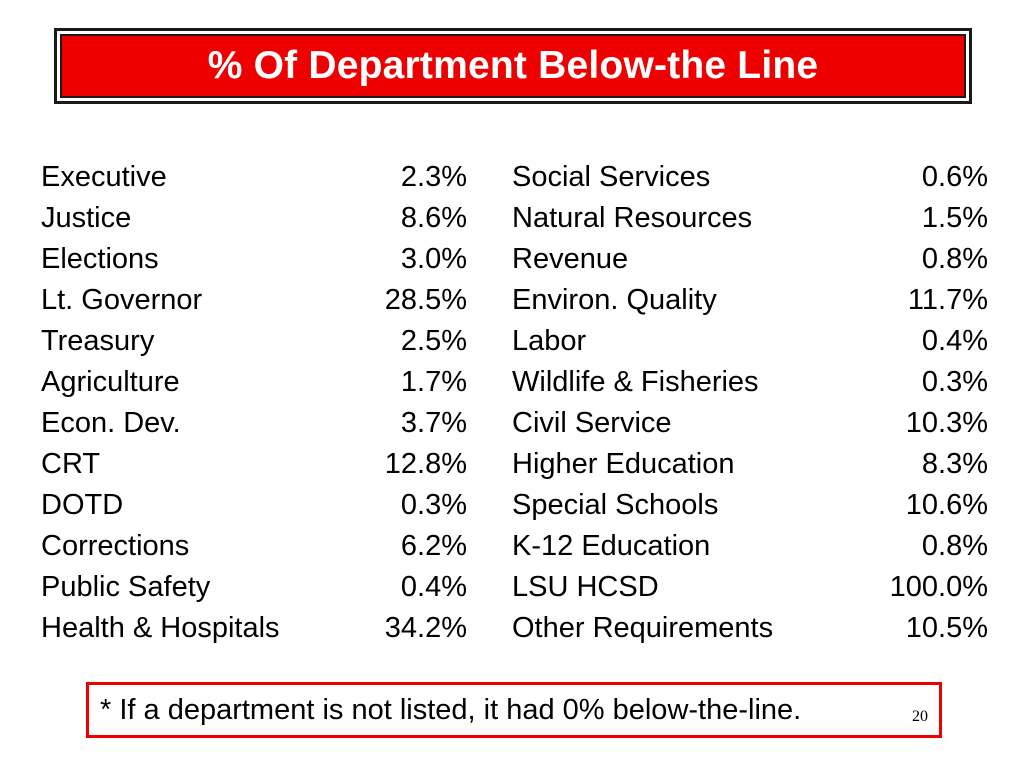 This screenshot has width=1024, height=768. I want to click on department-row: Agriculture 1.7%, so click(254, 382).